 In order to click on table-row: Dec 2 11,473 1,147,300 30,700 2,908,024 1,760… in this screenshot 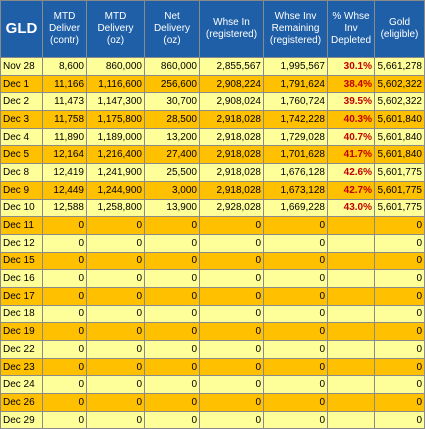, I will do `click(212, 102)`.